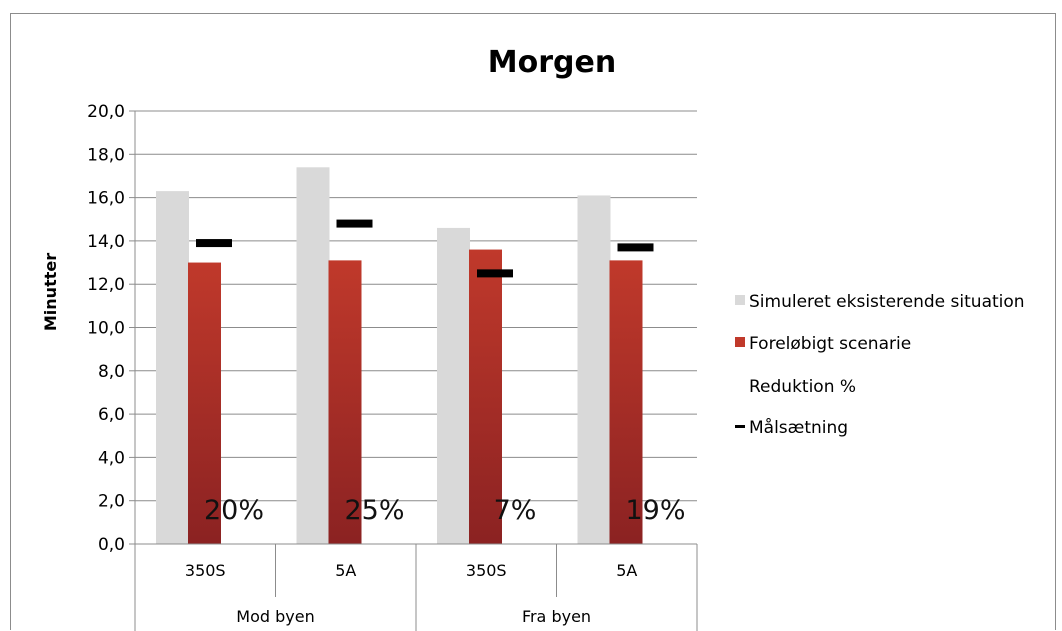 This screenshot has height=631, width=1062. Describe the element at coordinates (111, 458) in the screenshot. I see `y-tick-label: 4,0` at that location.